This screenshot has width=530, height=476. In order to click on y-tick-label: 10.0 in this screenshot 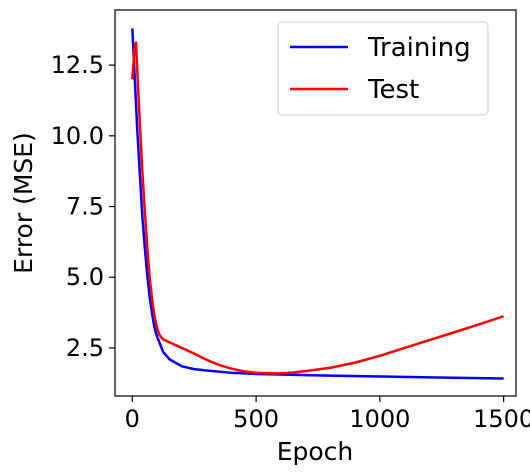, I will do `click(77, 136)`.